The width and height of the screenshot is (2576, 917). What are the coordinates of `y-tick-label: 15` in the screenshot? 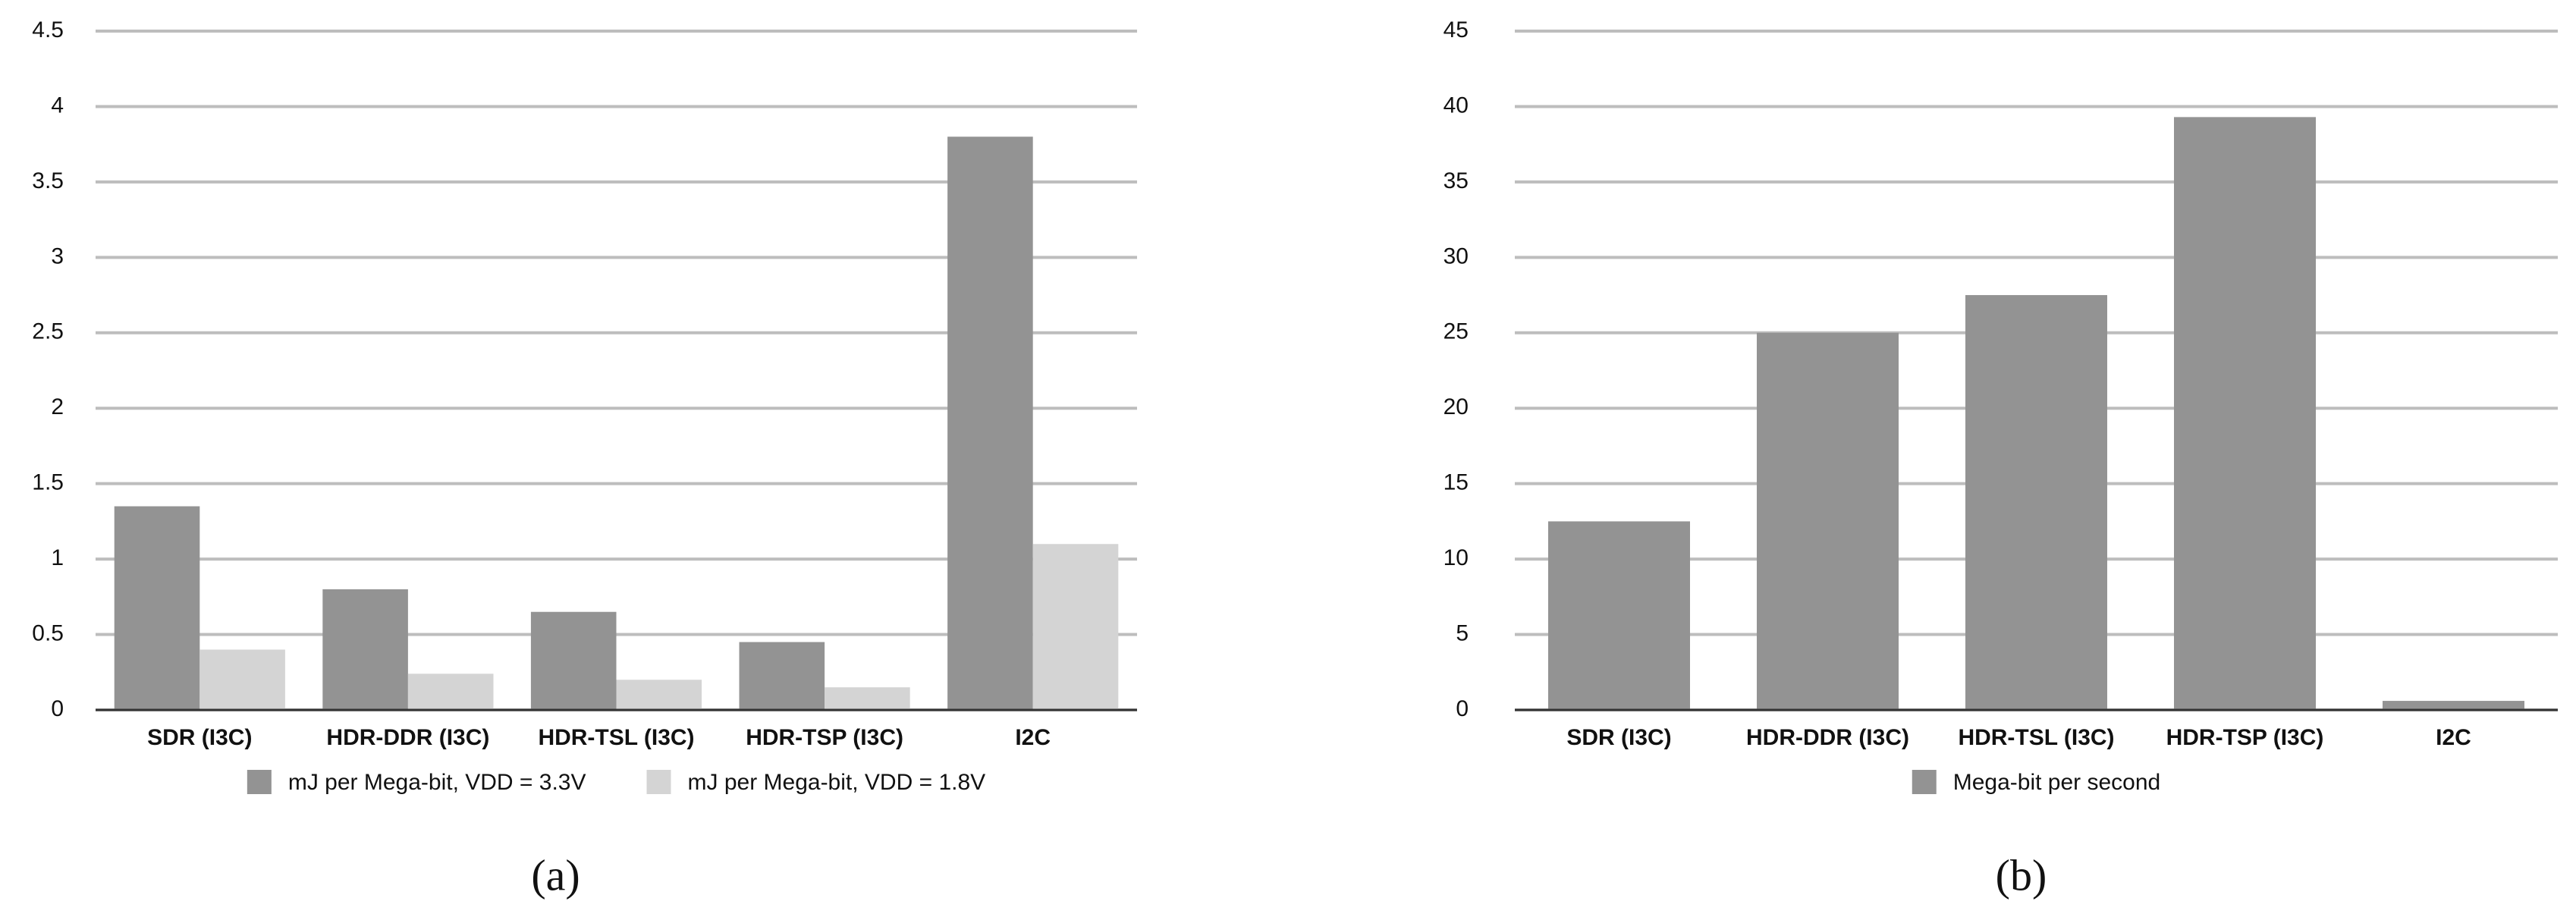 It's located at (1456, 482).